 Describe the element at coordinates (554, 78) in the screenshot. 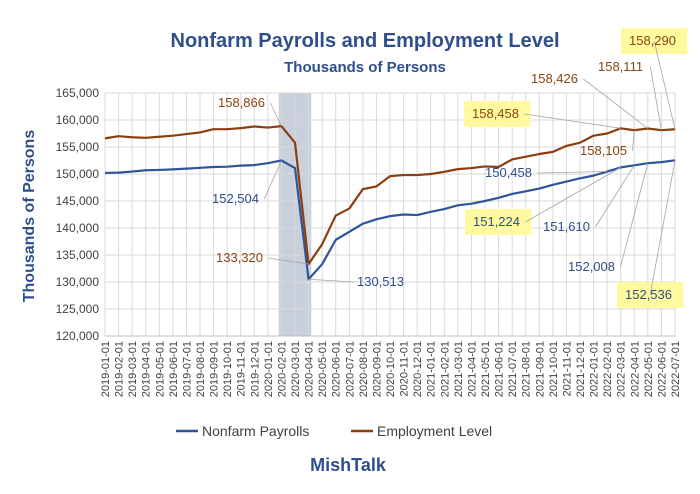

I see `data-label: 158,426` at that location.